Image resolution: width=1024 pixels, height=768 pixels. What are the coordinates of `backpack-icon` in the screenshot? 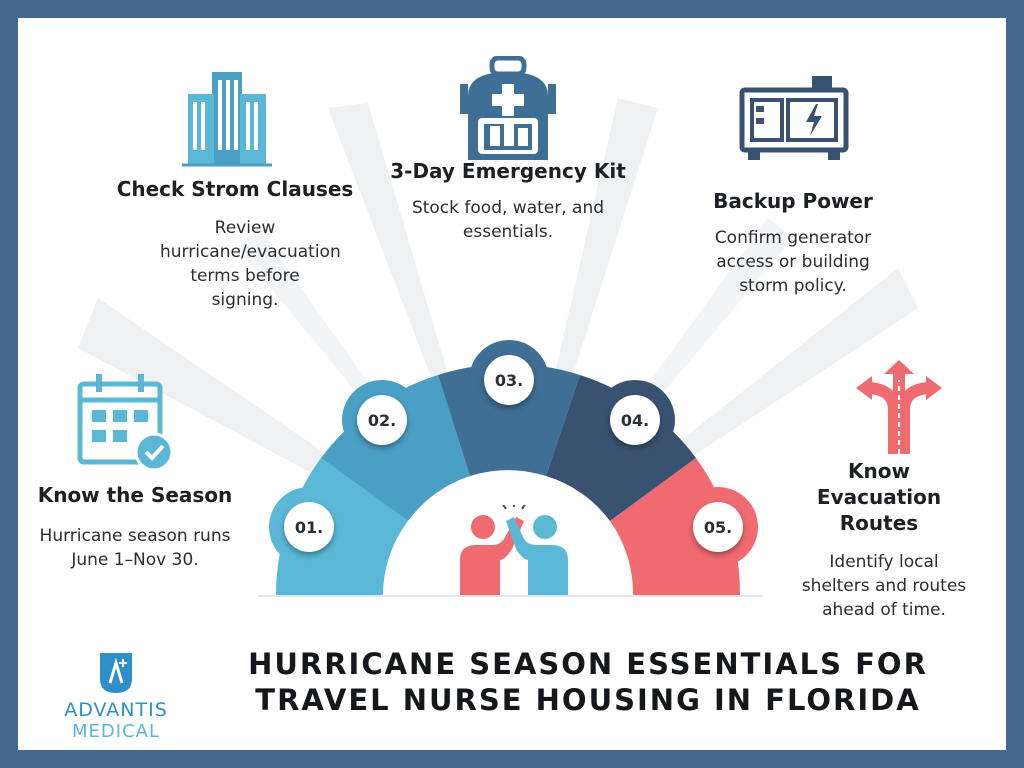 It's located at (508, 108).